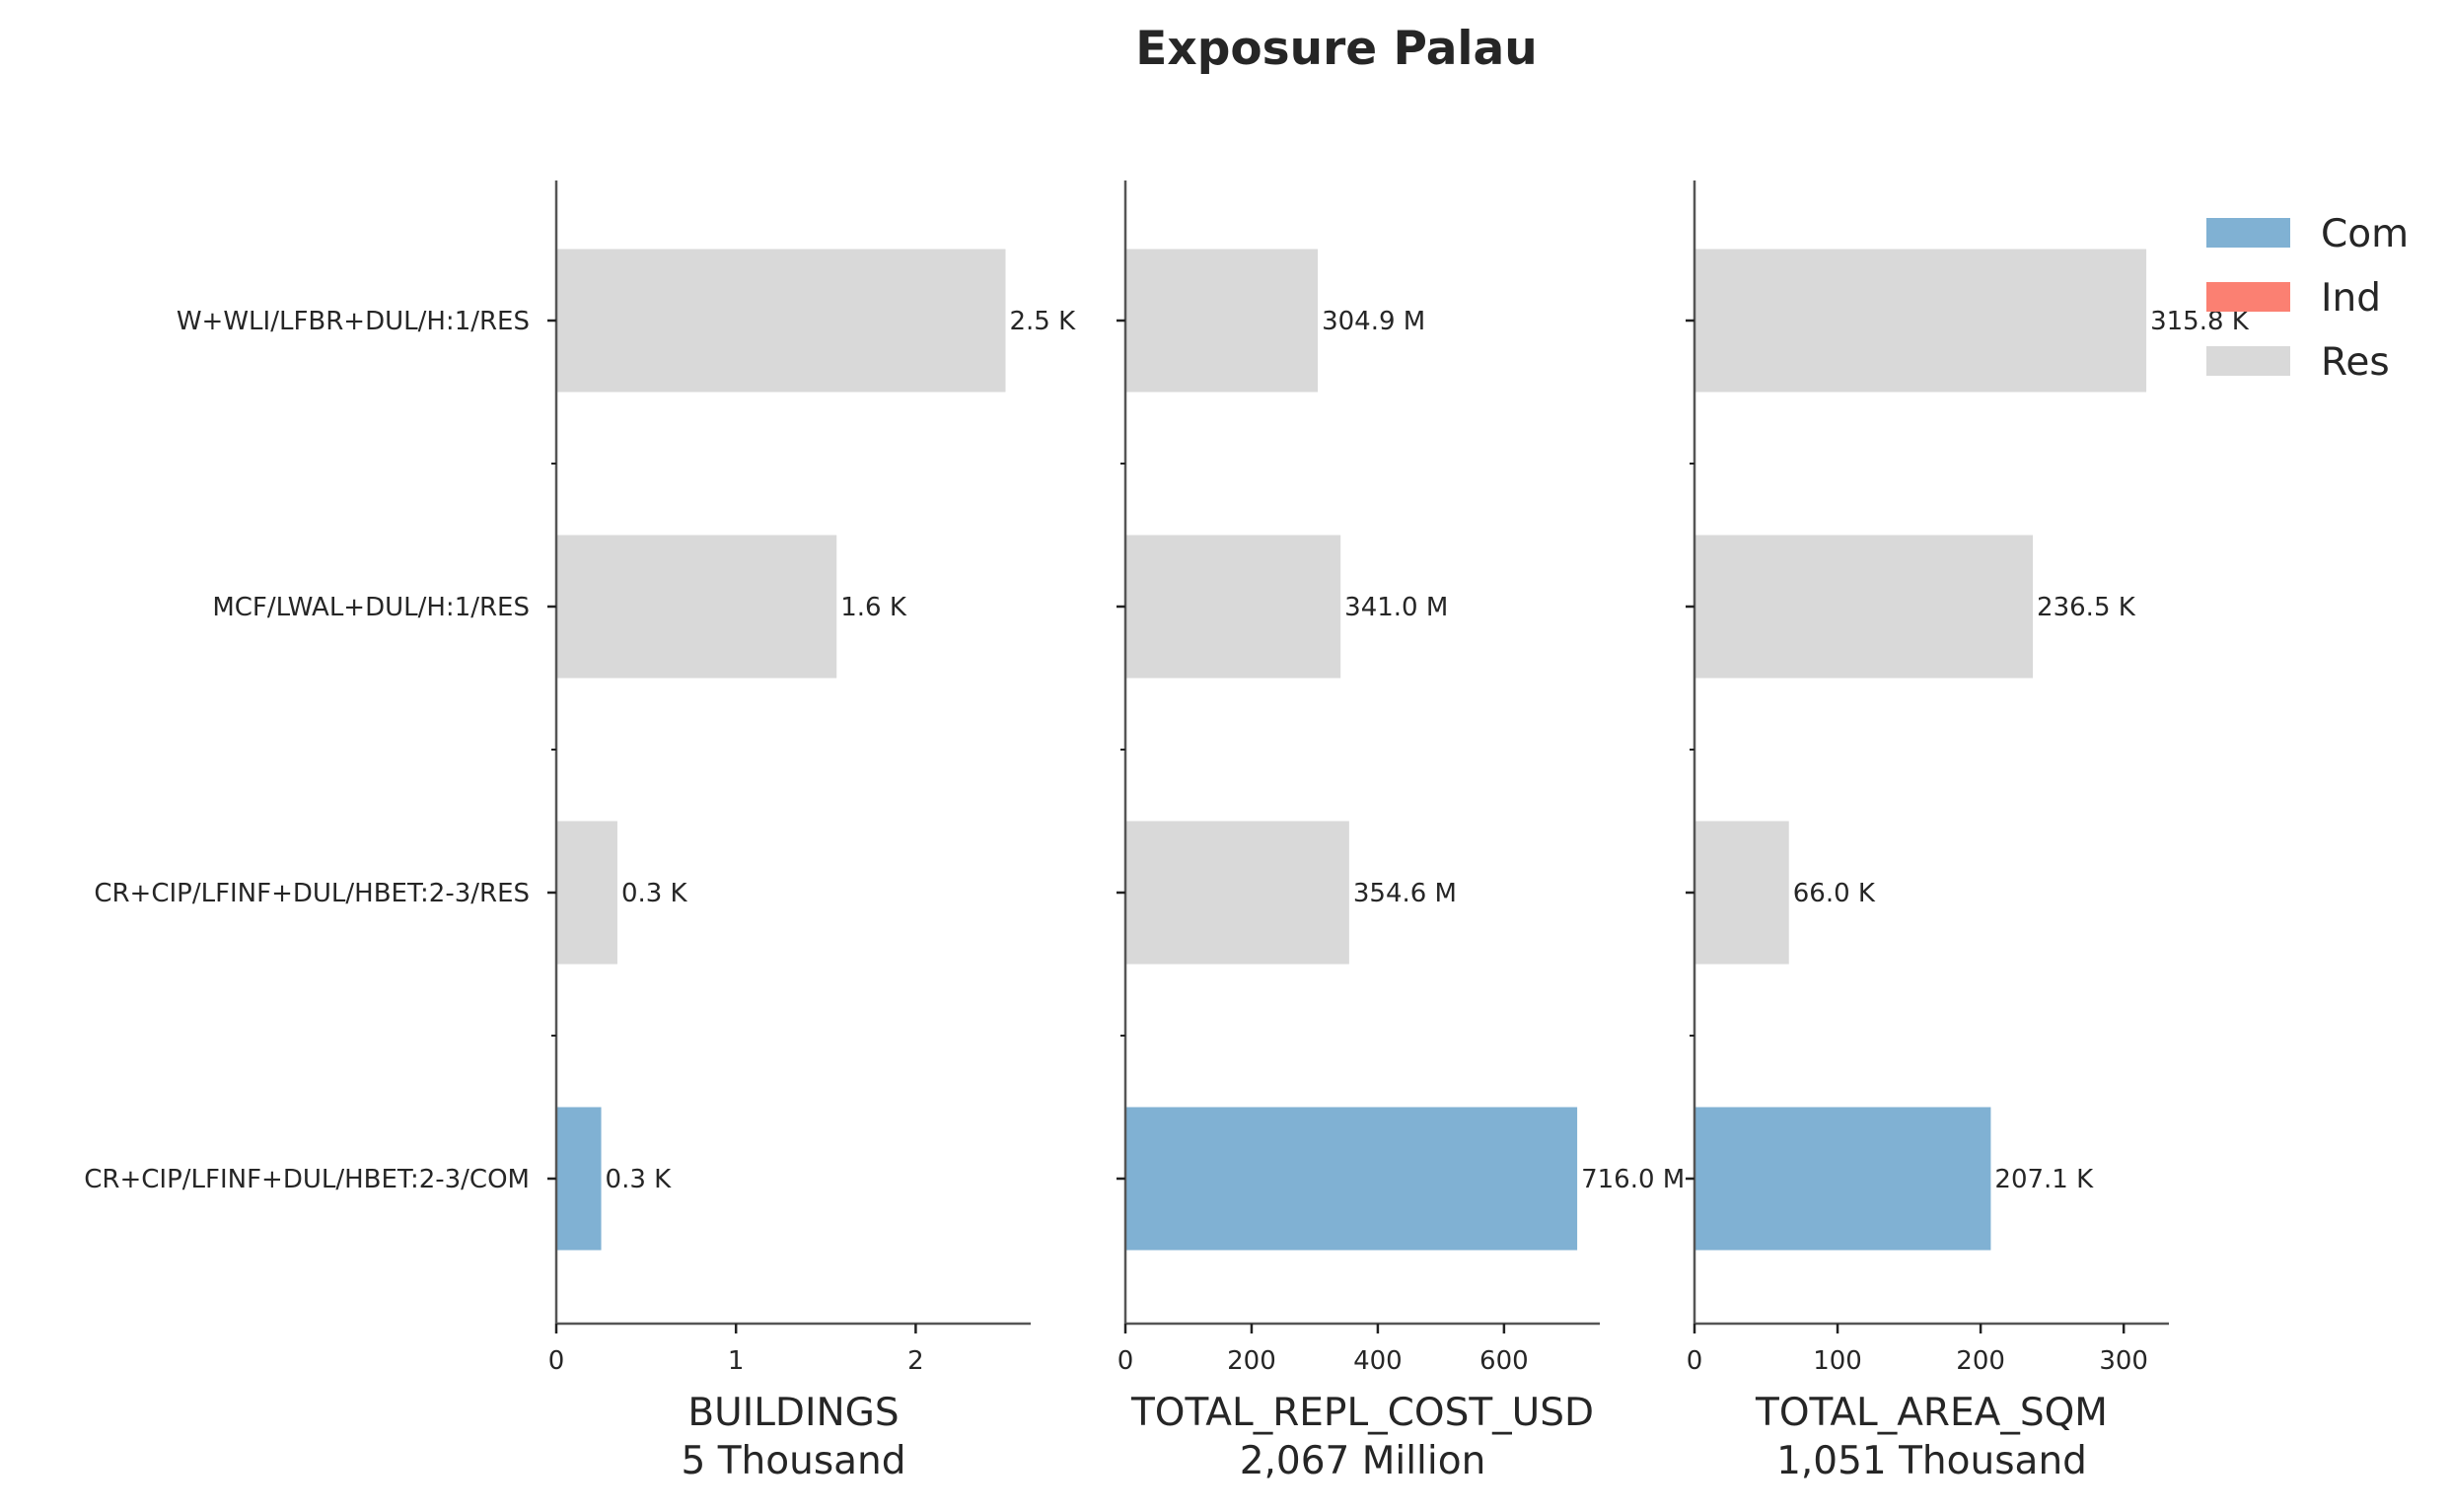  I want to click on x-axis-title: TOTAL_REPL_COST_USD, so click(1362, 1413).